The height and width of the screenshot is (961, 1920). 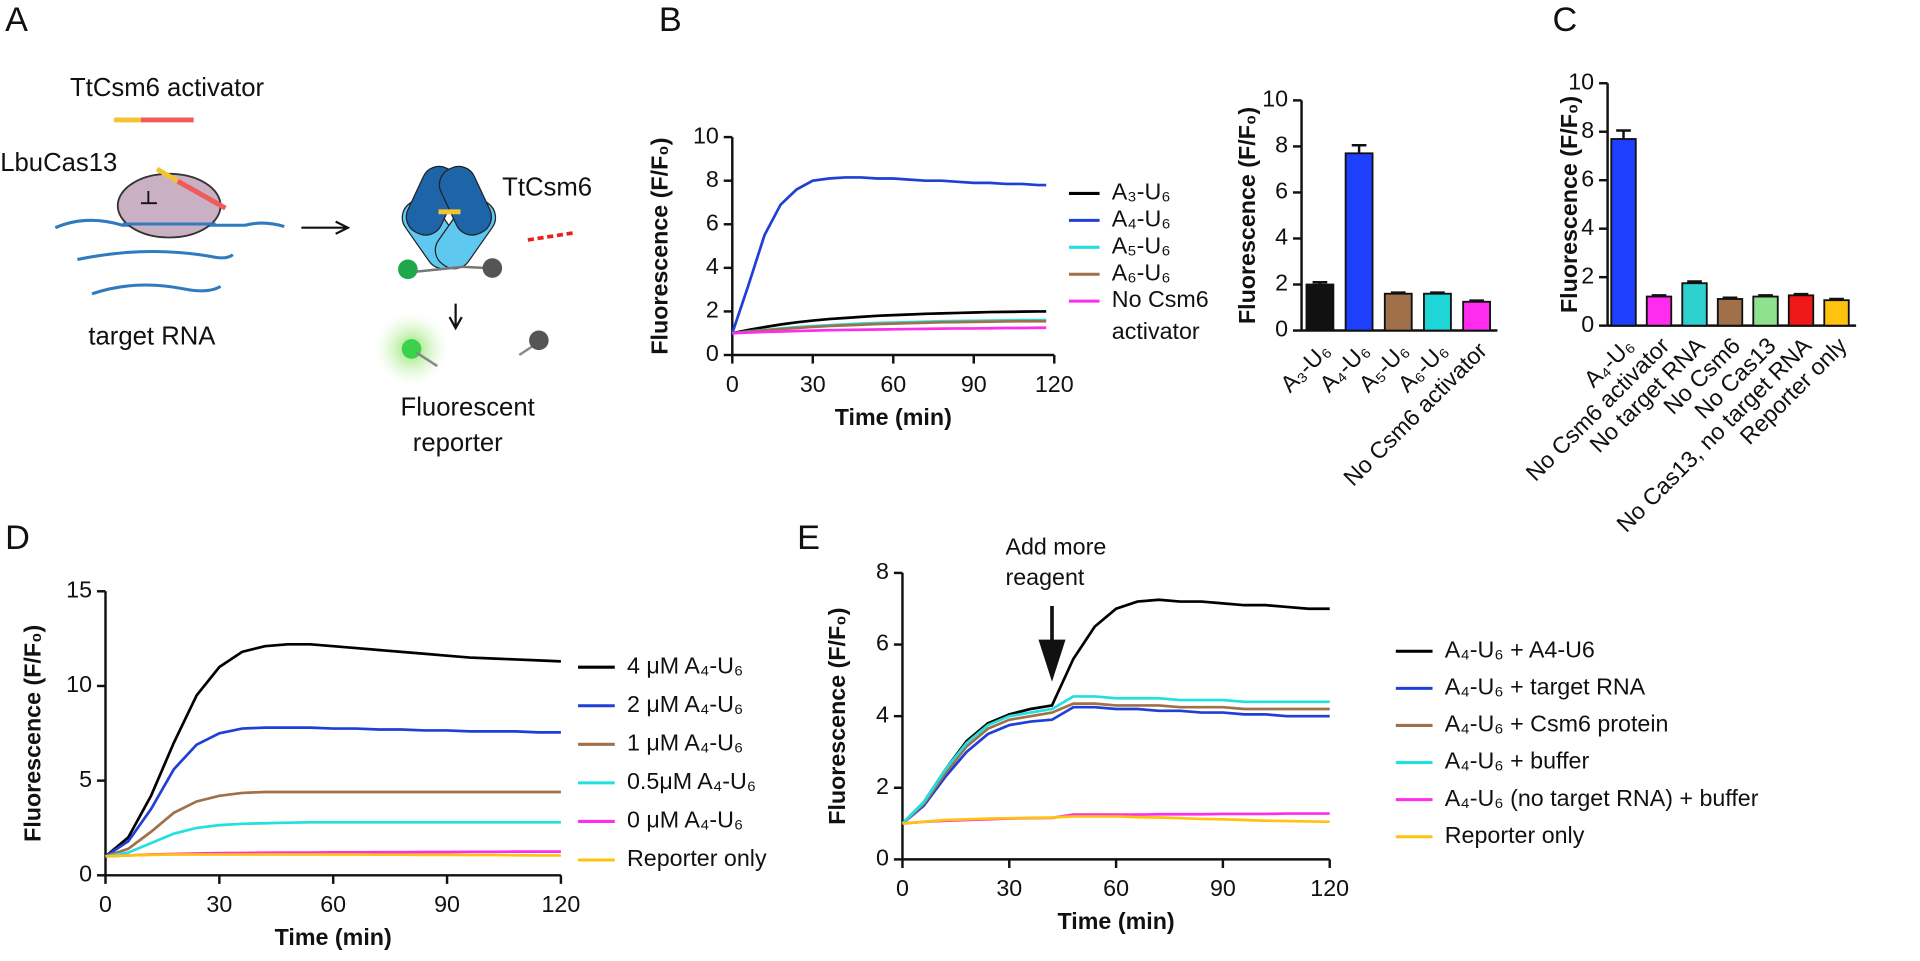 What do you see at coordinates (1520, 649) in the screenshot?
I see `legend-label: A₄-U₆ + A4-U6` at bounding box center [1520, 649].